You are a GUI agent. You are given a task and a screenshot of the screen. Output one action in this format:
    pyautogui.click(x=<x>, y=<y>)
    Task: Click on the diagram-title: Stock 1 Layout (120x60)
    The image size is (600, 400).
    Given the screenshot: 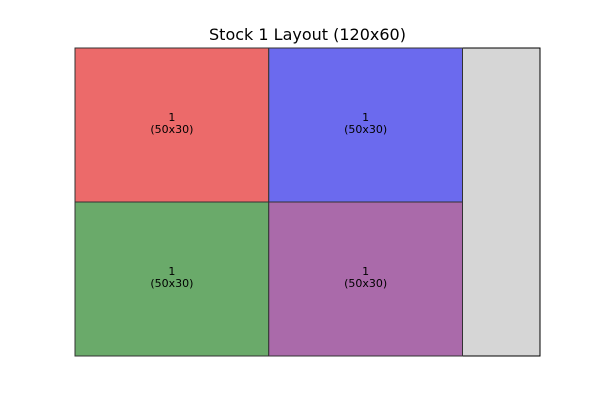 What is the action you would take?
    pyautogui.click(x=307, y=34)
    